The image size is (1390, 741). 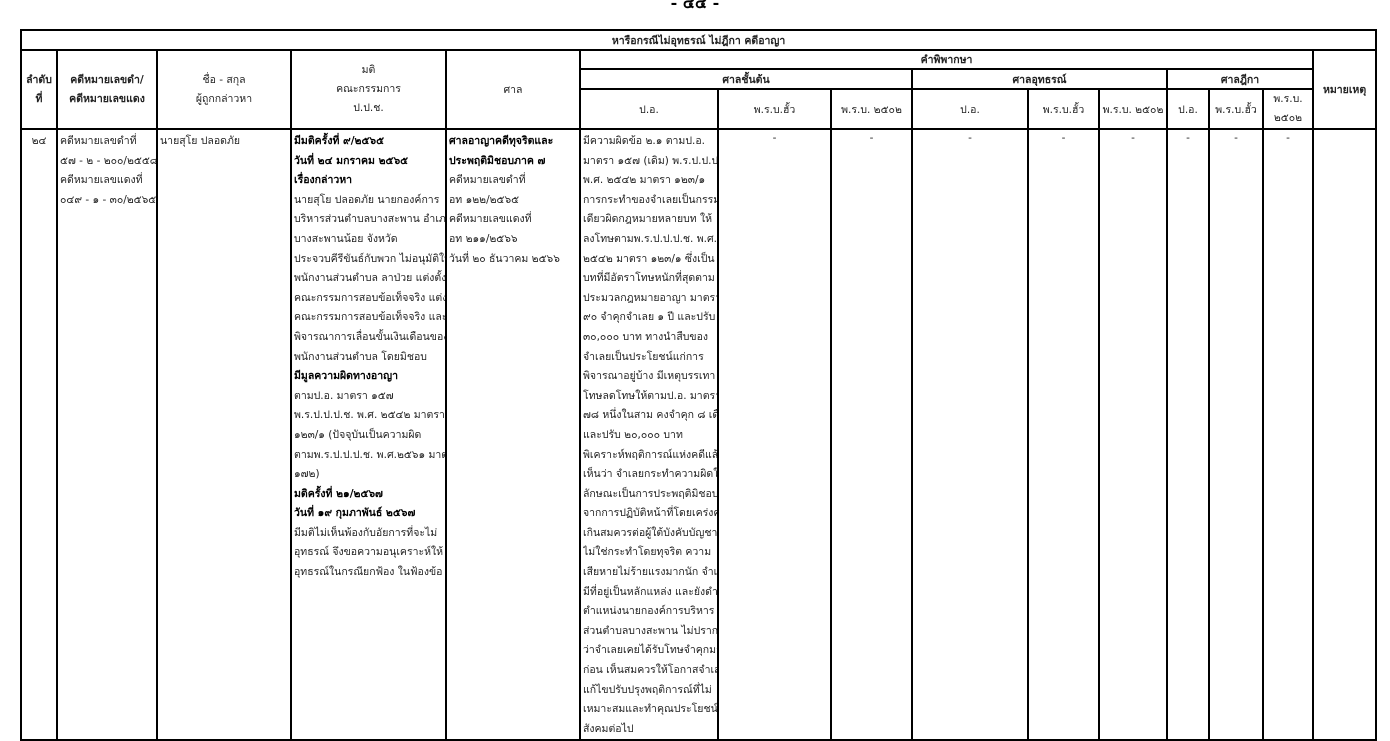 What do you see at coordinates (484, 199) in the screenshot?
I see `text-line: อท ๑๒๒/๒๕๖๕` at bounding box center [484, 199].